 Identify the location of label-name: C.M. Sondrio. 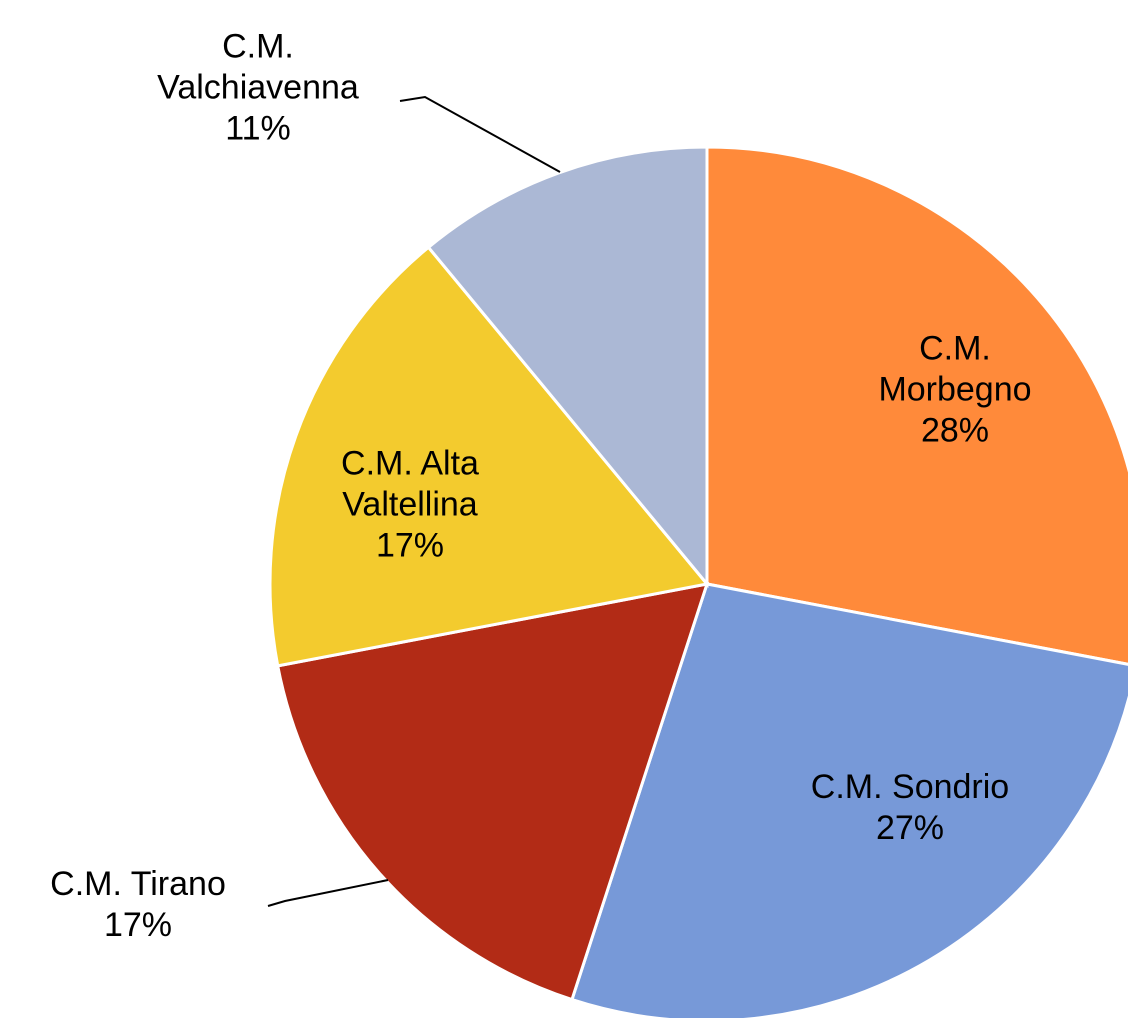
(910, 787).